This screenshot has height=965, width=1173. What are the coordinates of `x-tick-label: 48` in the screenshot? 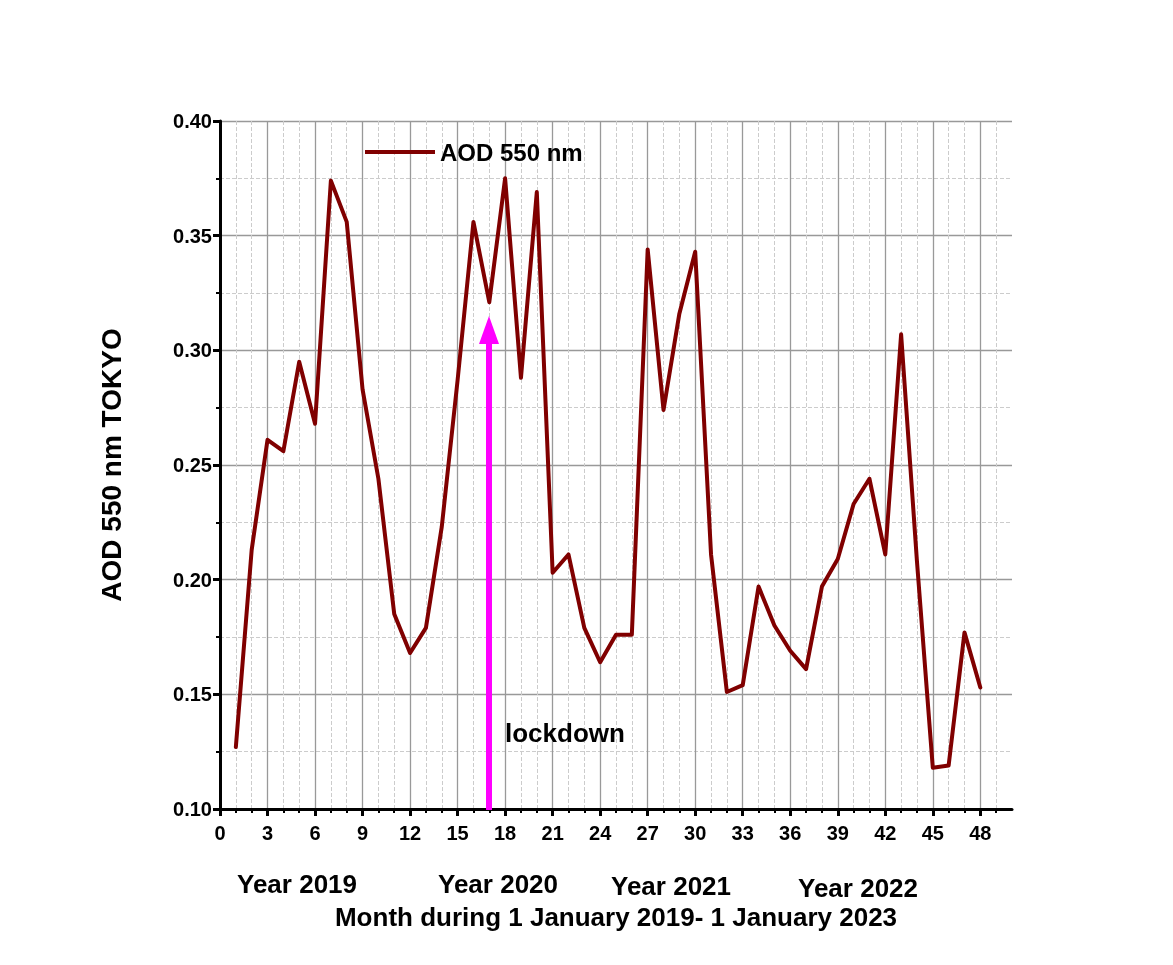 It's located at (980, 833).